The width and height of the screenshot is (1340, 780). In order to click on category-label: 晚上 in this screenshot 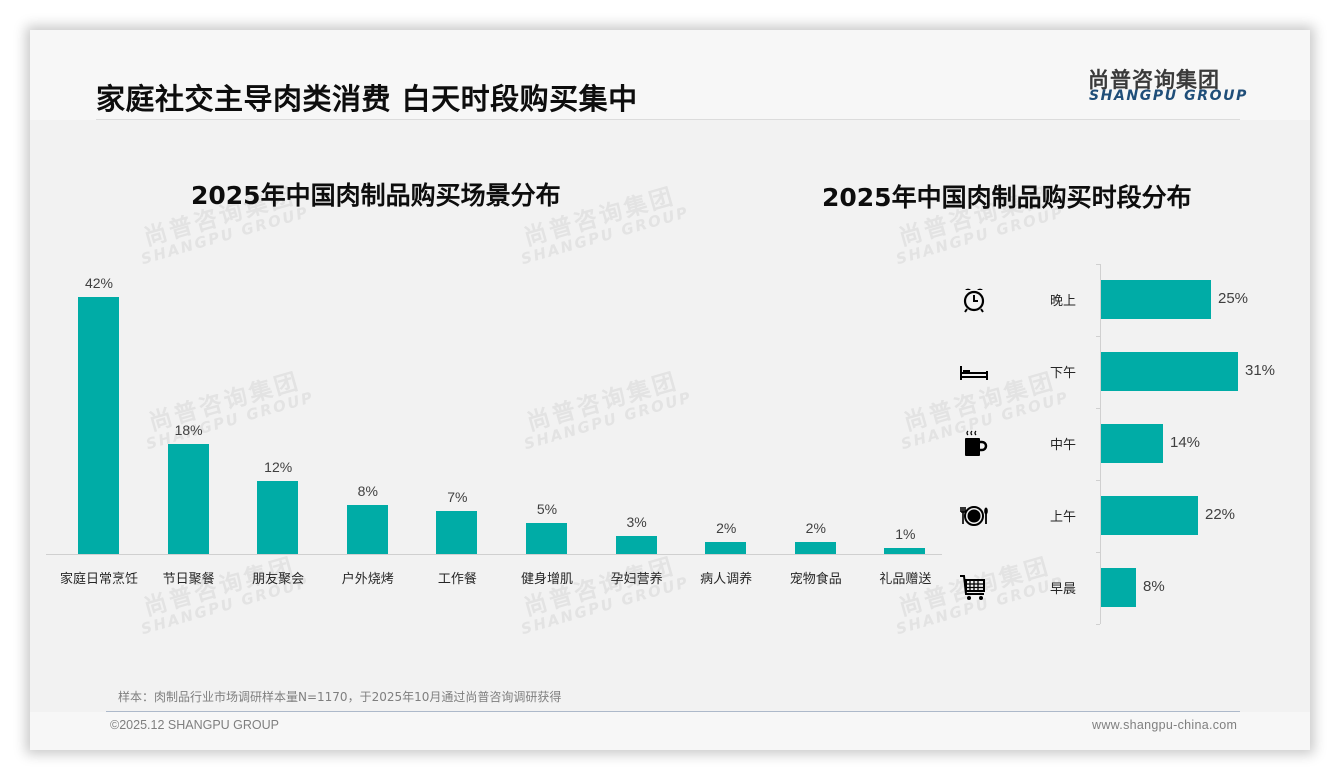, I will do `click(1063, 301)`.